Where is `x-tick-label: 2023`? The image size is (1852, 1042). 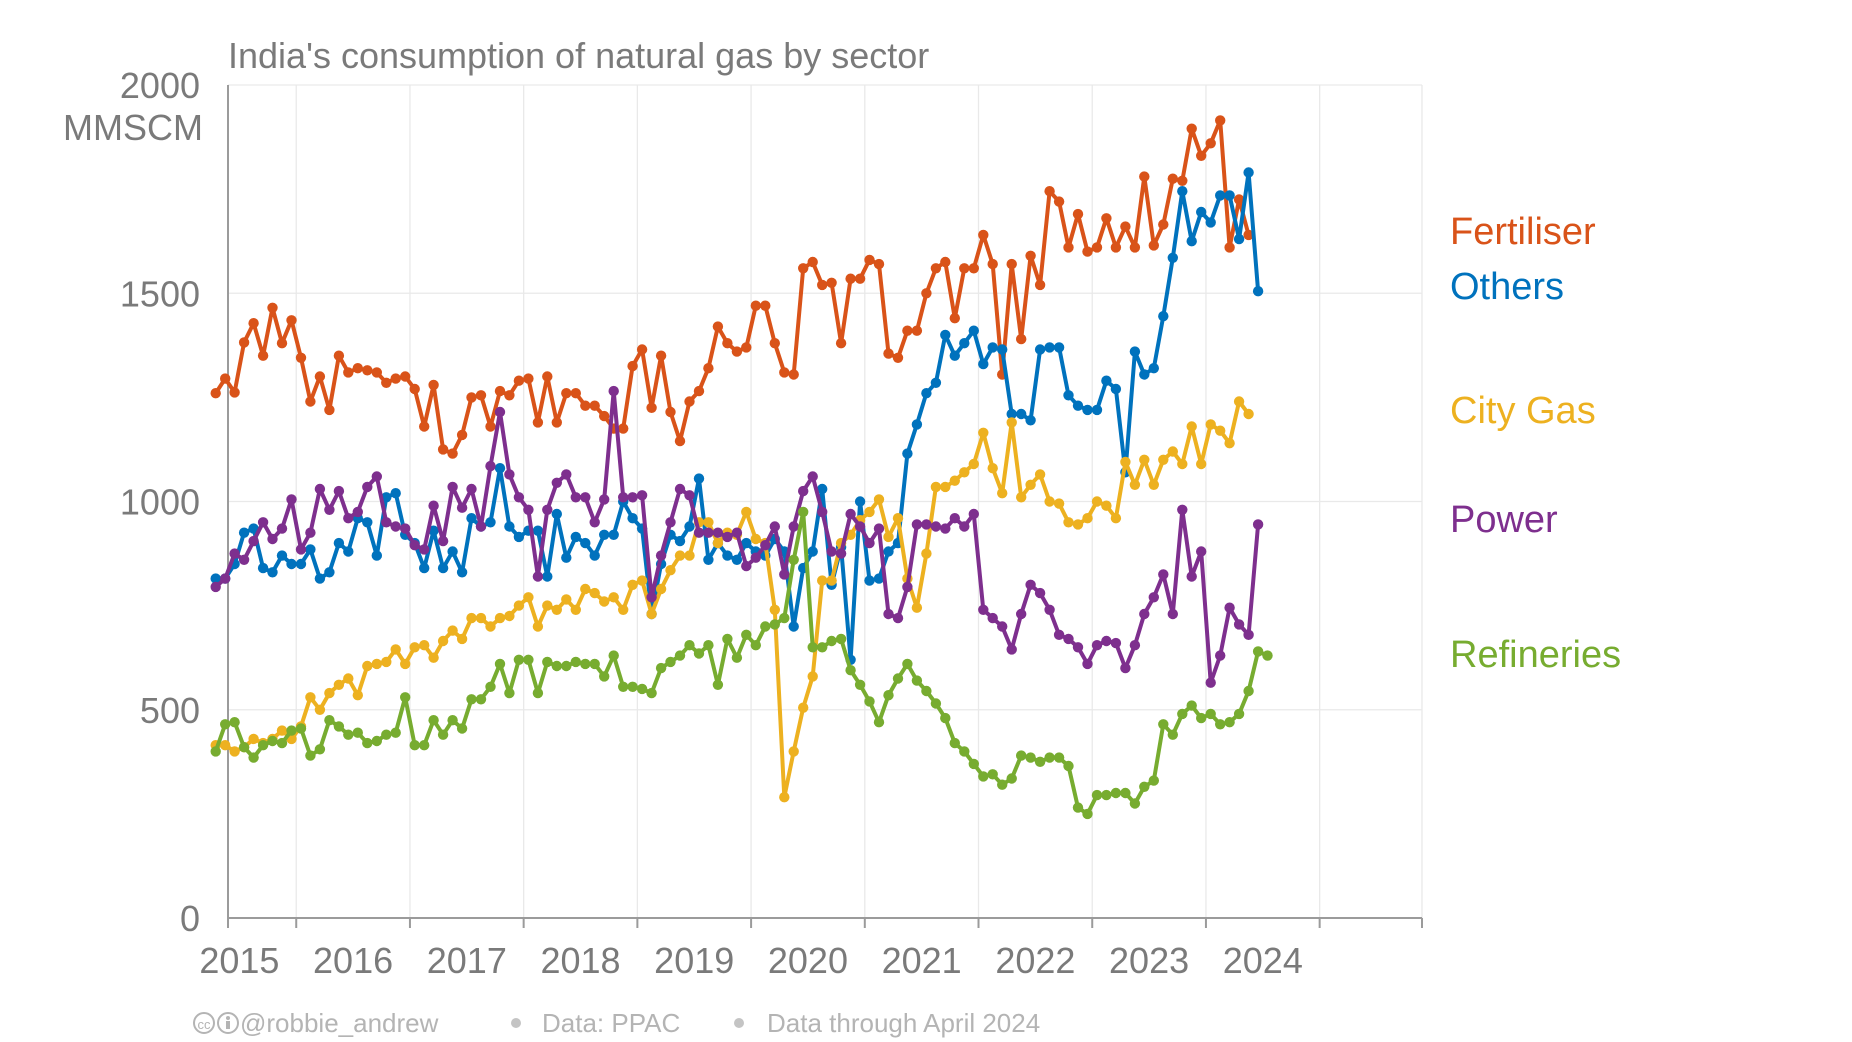 x-tick-label: 2023 is located at coordinates (1149, 960).